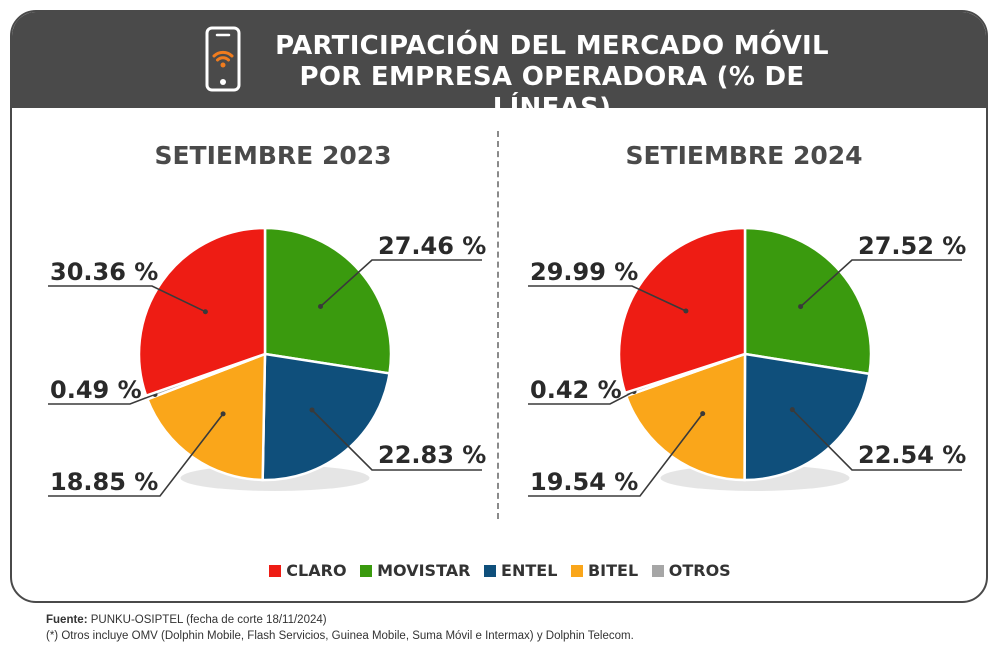  Describe the element at coordinates (584, 482) in the screenshot. I see `slice-label-bitel: 19.54 %` at that location.